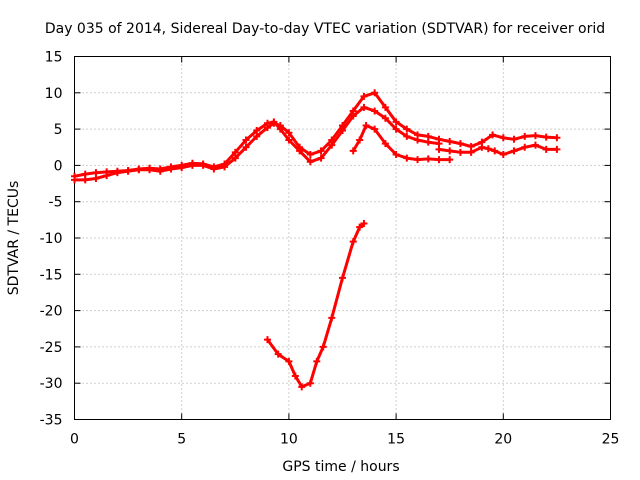  I want to click on y-tick-label: -10, so click(51, 239).